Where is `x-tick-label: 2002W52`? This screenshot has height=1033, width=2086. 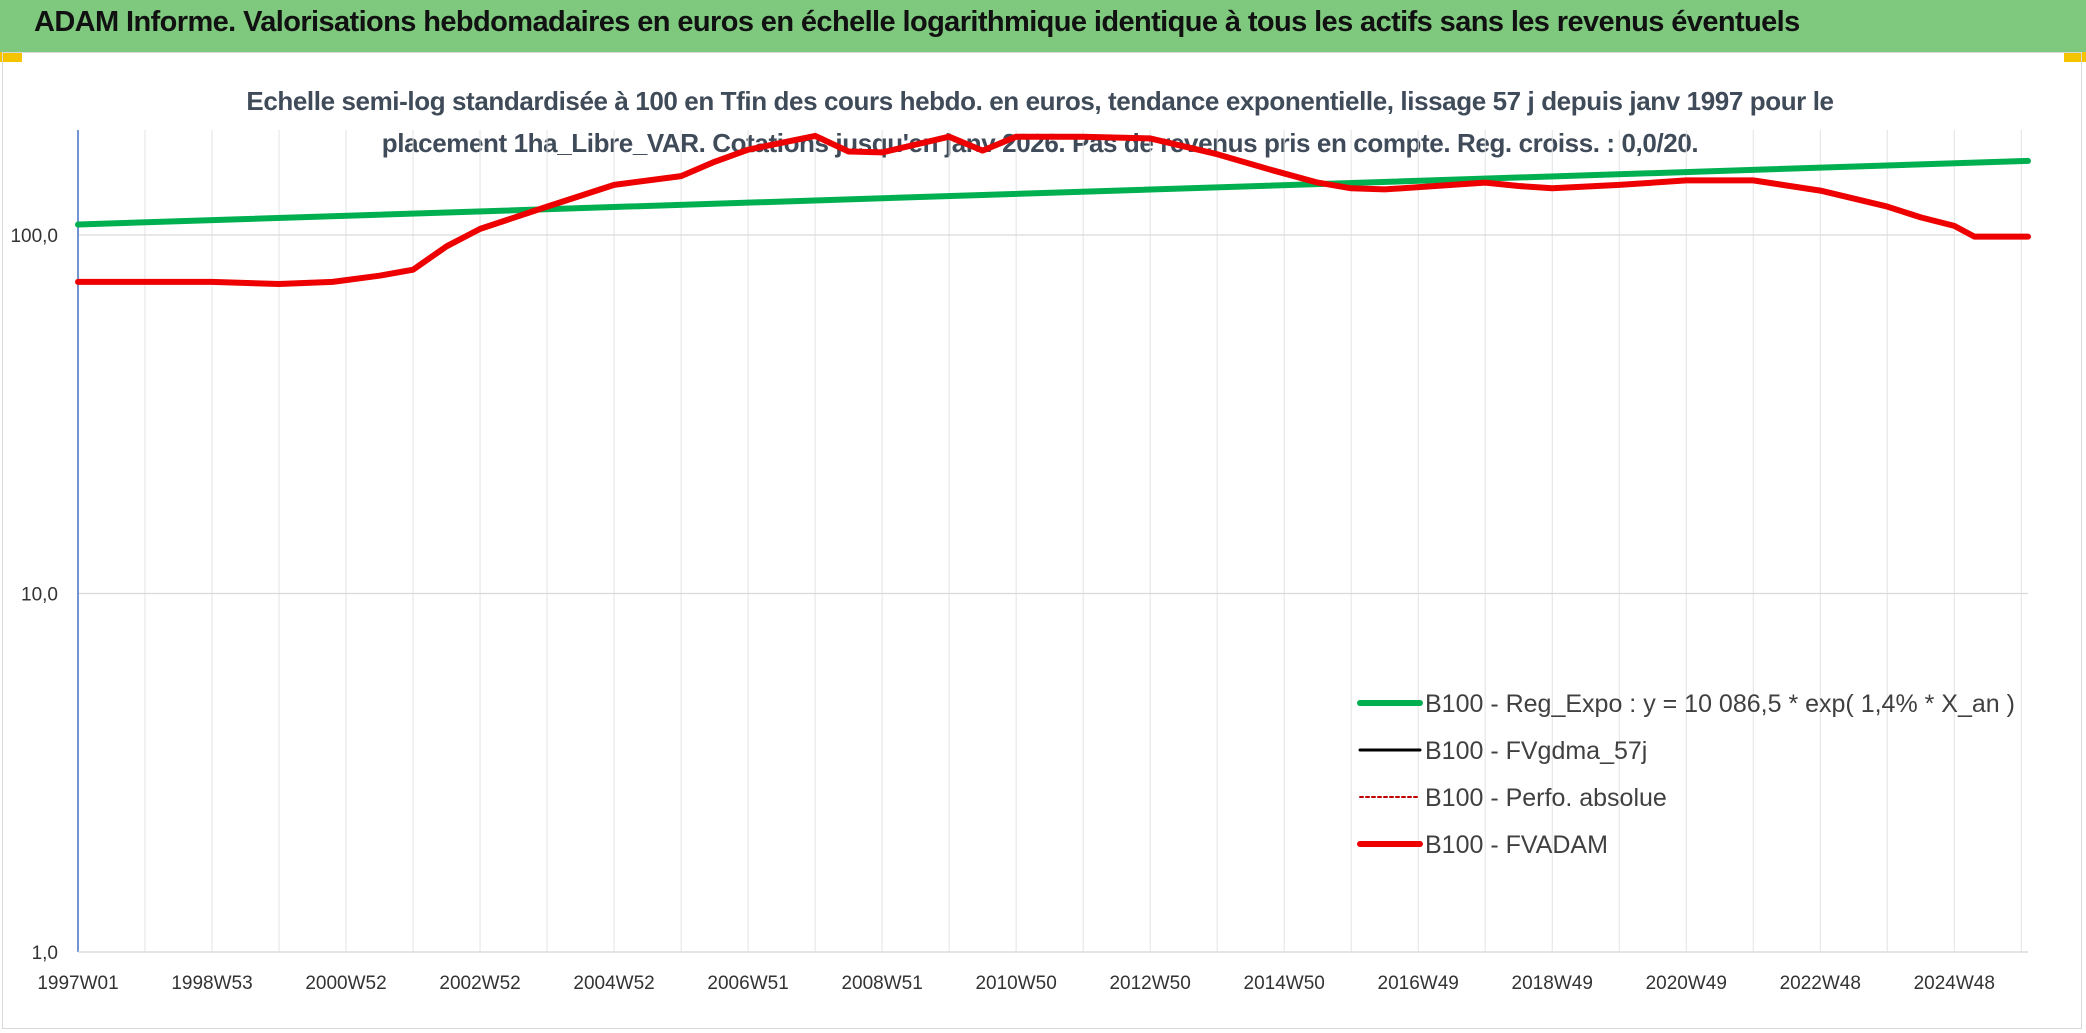
x-tick-label: 2002W52 is located at coordinates (479, 983).